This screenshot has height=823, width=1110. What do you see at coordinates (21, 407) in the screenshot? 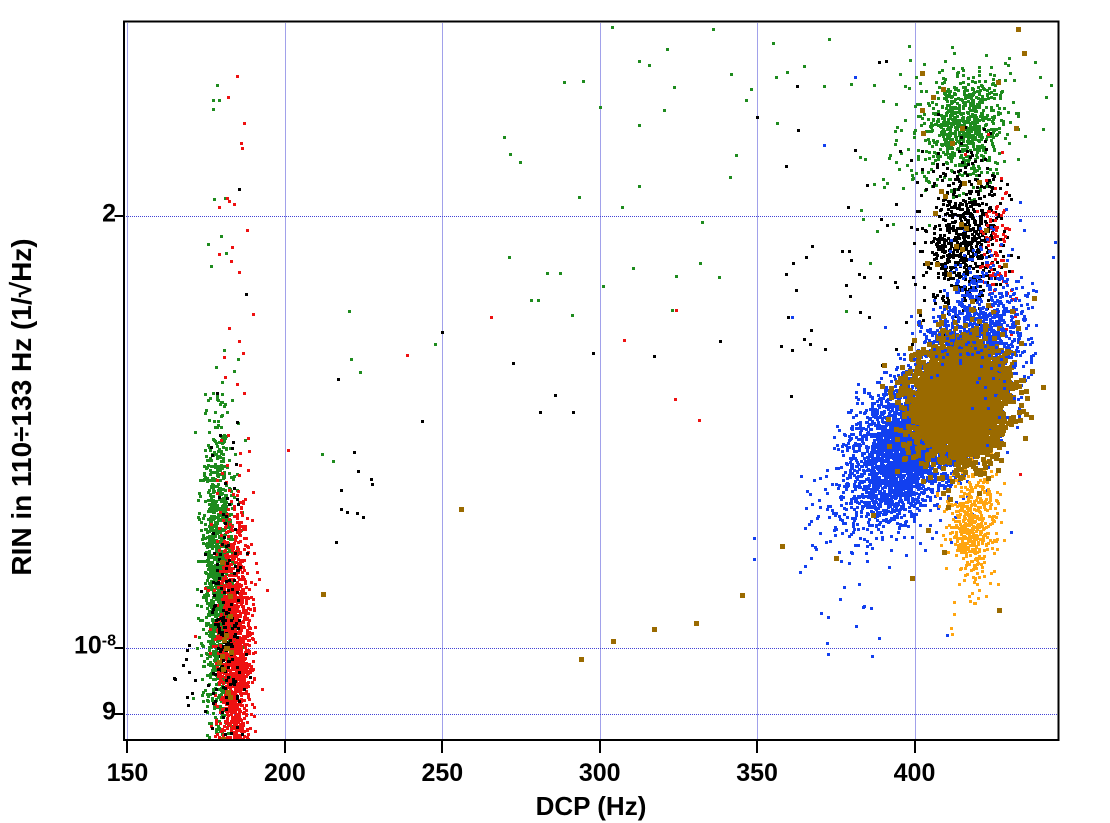
I see `y-axis-title: RIN in 110÷133 Hz (1/√Hz)` at bounding box center [21, 407].